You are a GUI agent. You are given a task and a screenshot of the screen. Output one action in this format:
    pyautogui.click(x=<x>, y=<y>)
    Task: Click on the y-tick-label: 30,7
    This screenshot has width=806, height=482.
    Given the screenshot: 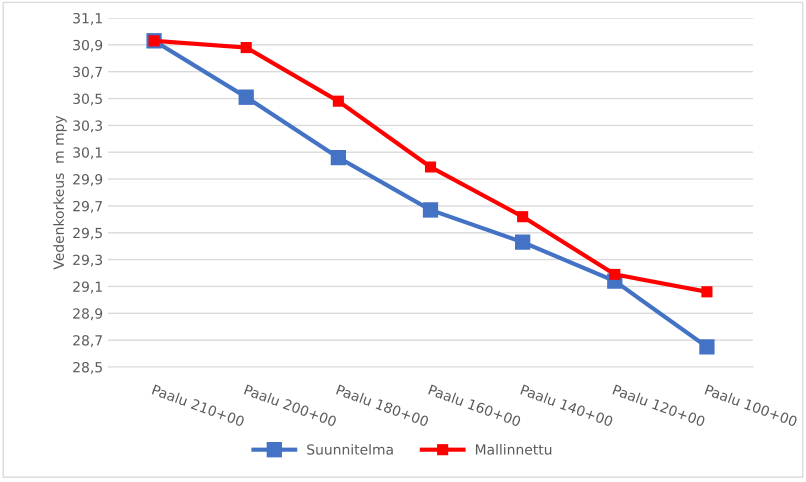 What is the action you would take?
    pyautogui.click(x=87, y=72)
    